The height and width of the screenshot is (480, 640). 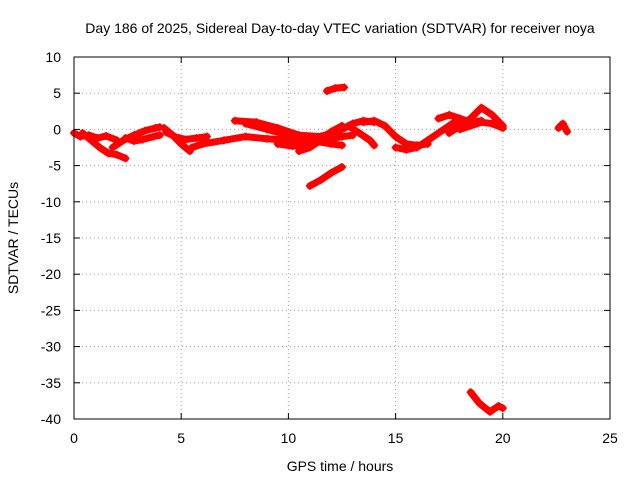 What do you see at coordinates (74, 438) in the screenshot?
I see `x-tick-label: 0` at bounding box center [74, 438].